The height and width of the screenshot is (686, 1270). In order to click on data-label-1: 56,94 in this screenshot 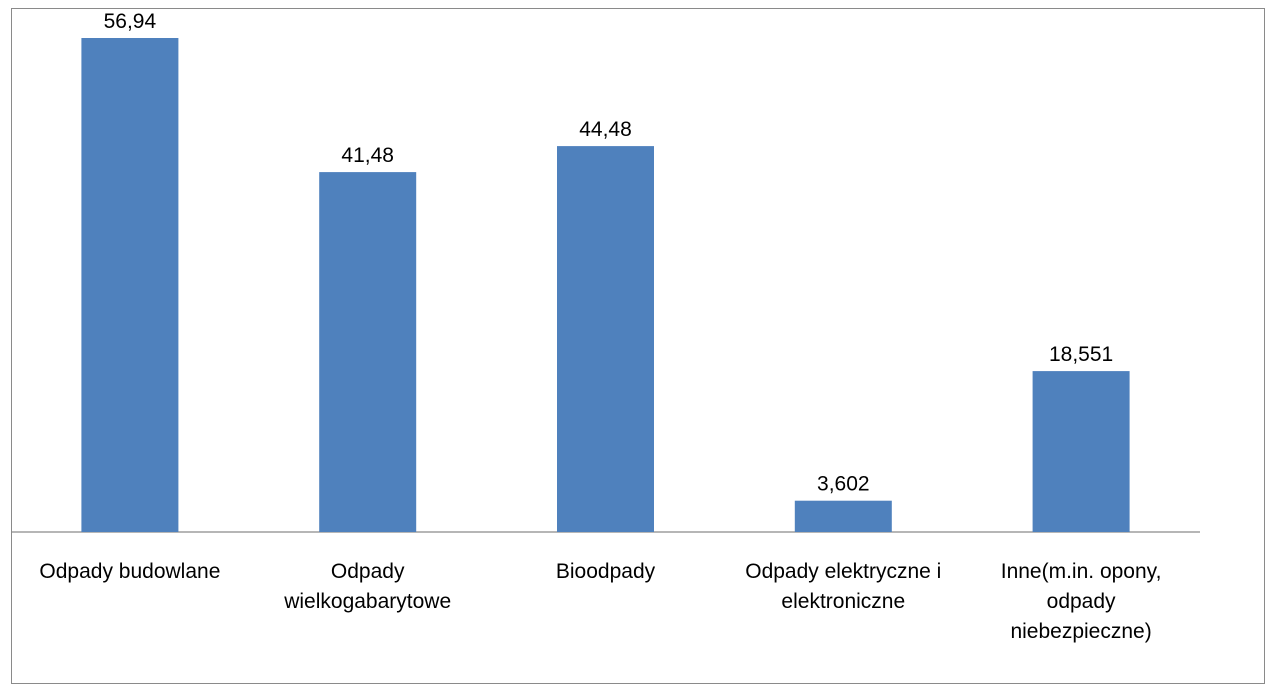, I will do `click(130, 21)`.